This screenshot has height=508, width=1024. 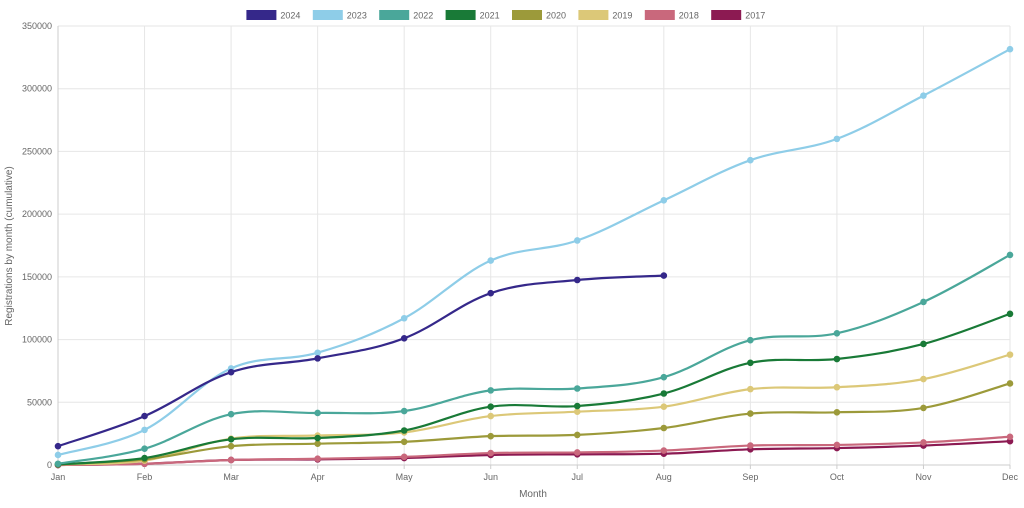 I want to click on legend-label: 2021, so click(x=490, y=16).